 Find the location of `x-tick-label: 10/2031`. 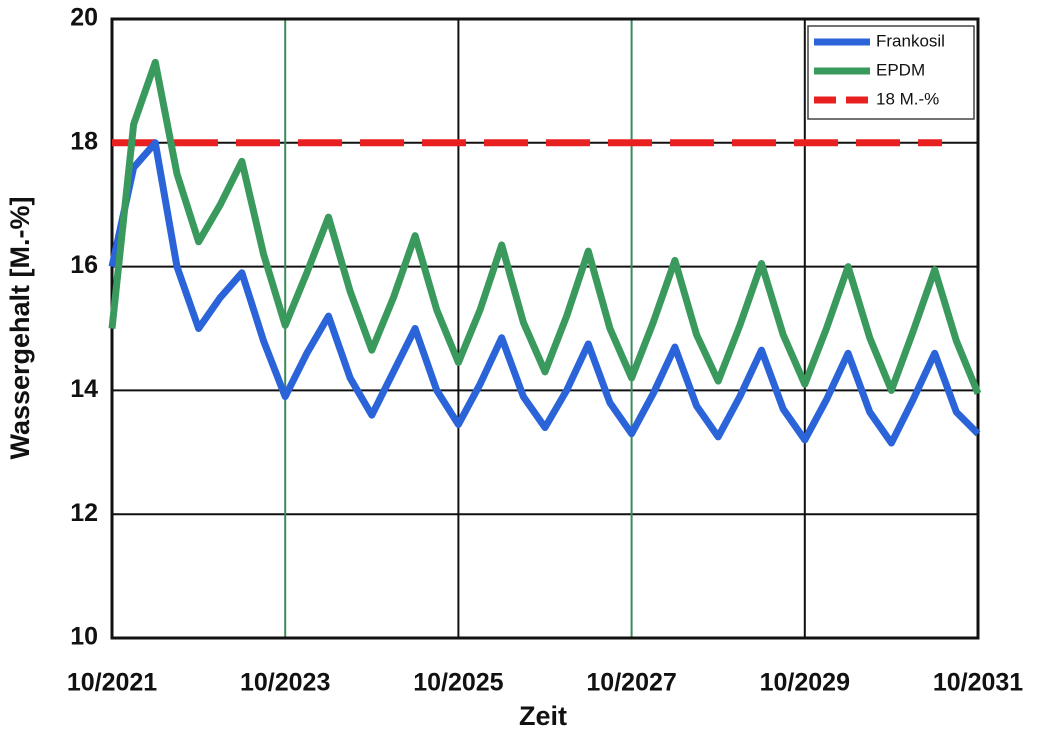

x-tick-label: 10/2031 is located at coordinates (978, 683).